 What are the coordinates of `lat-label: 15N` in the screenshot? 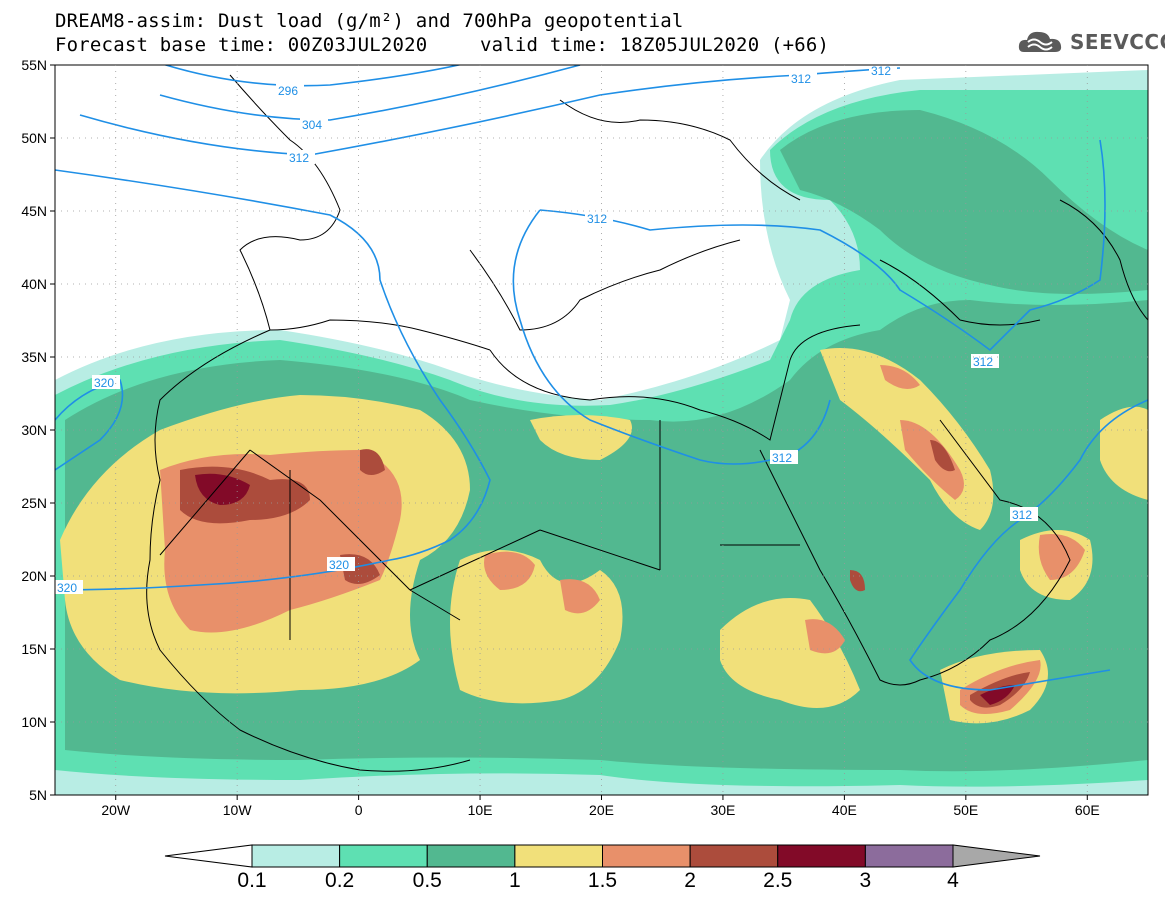 It's located at (34, 649).